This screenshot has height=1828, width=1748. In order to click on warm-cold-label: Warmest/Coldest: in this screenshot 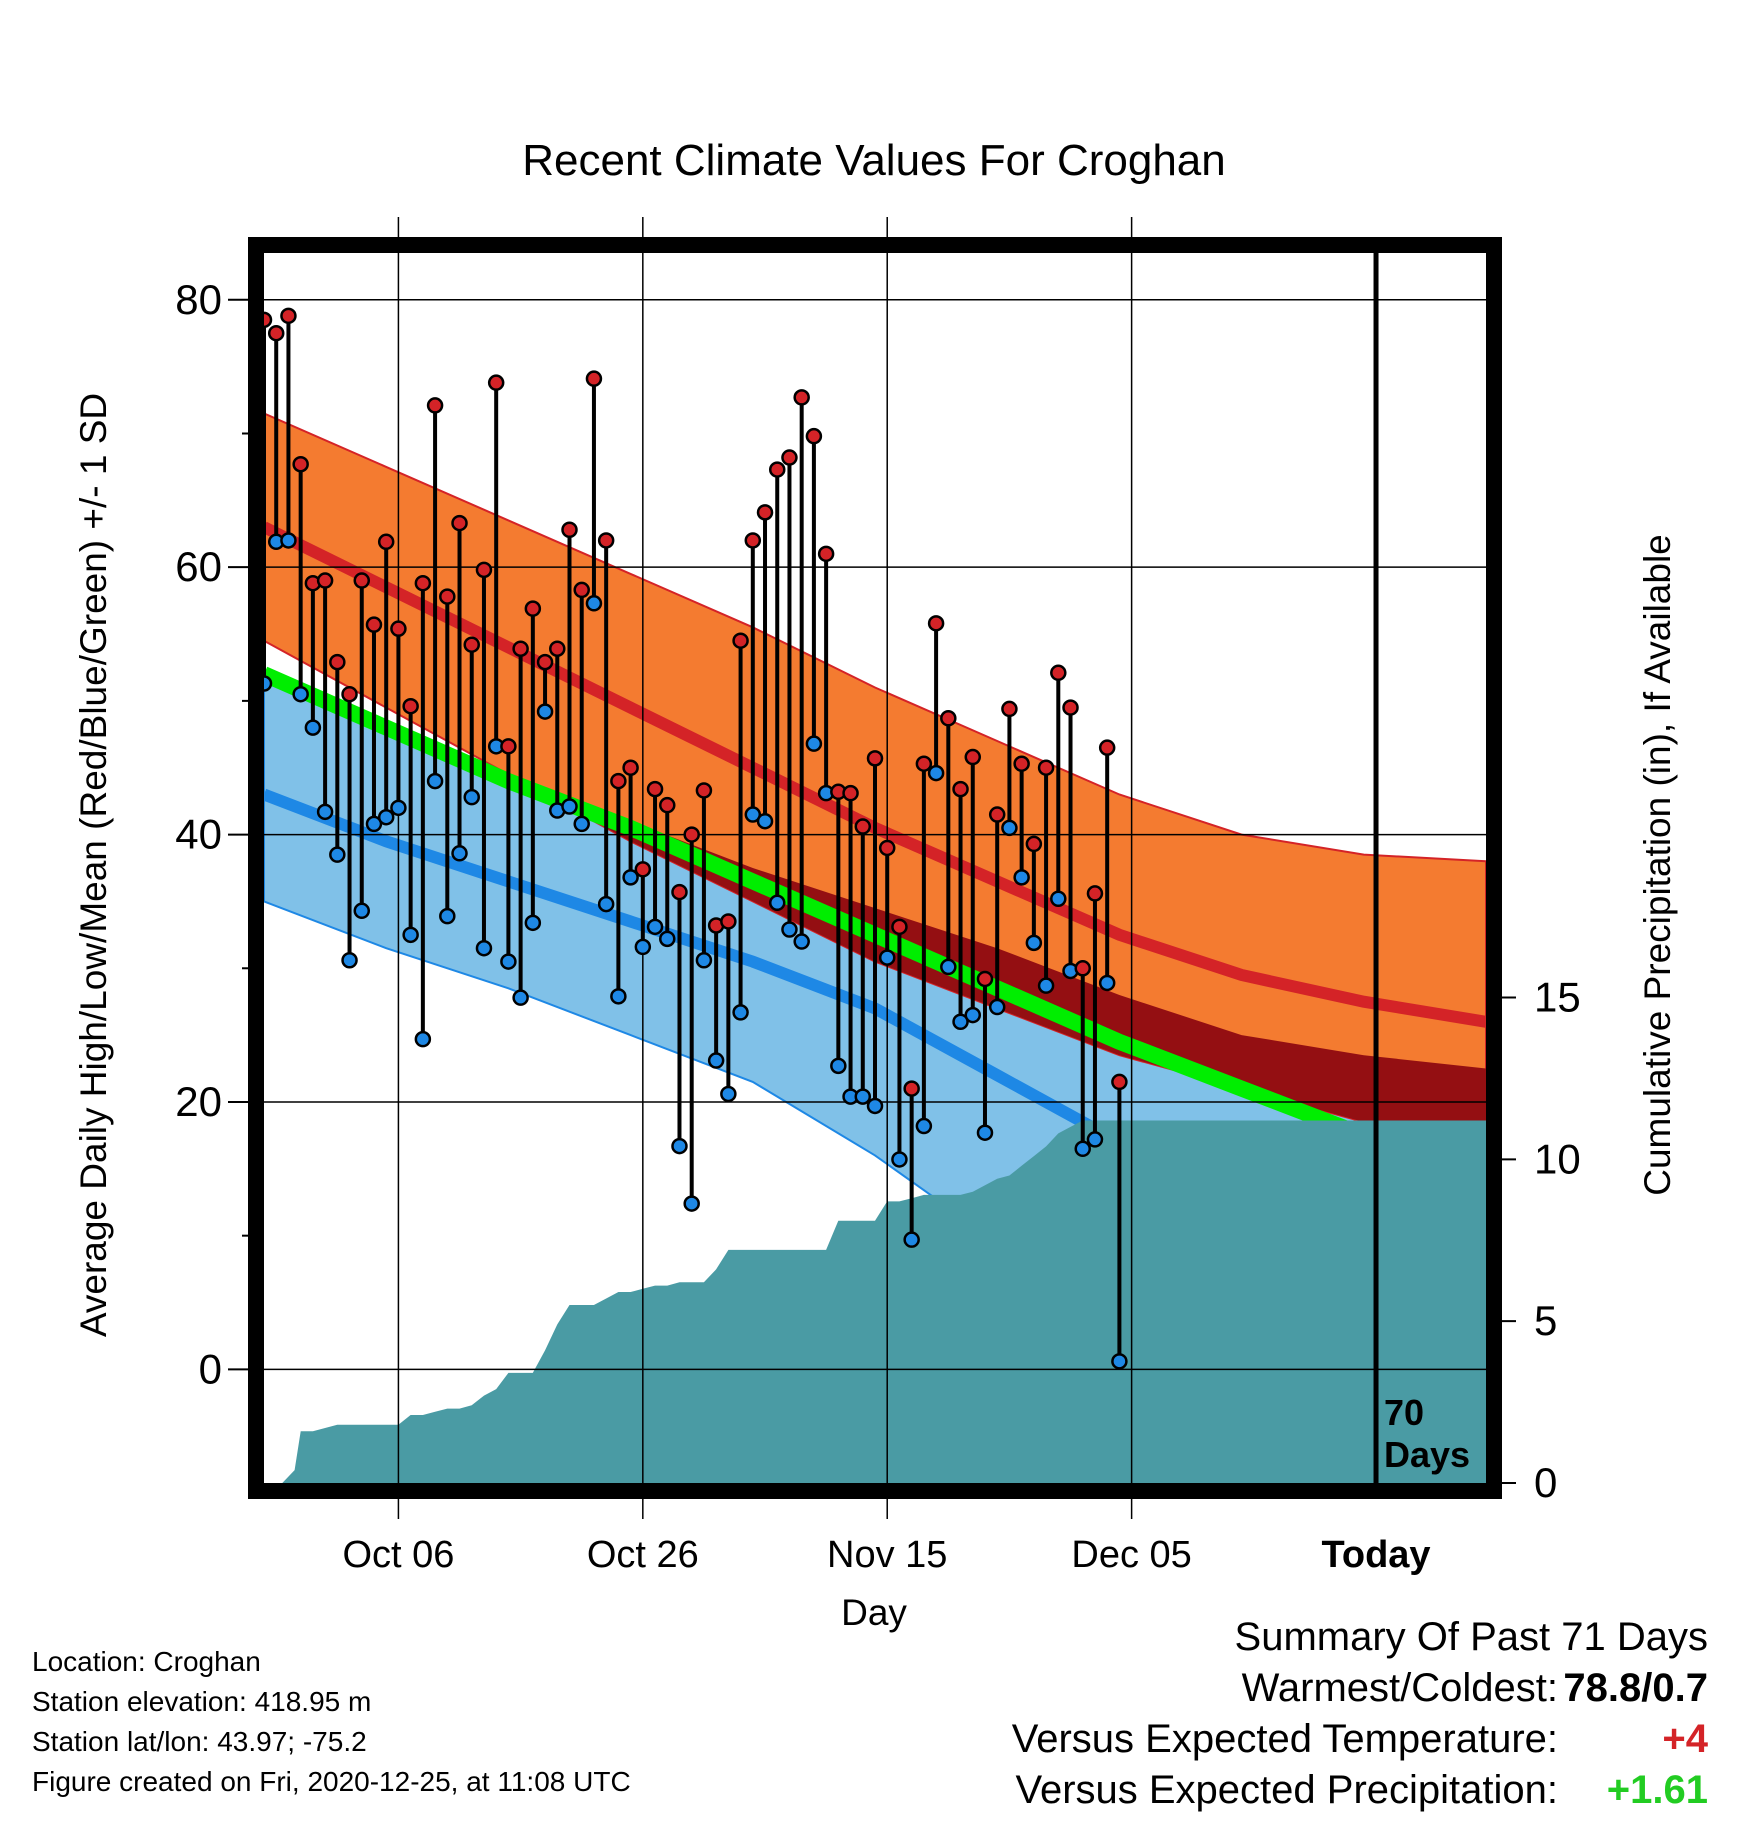, I will do `click(1399, 1688)`.